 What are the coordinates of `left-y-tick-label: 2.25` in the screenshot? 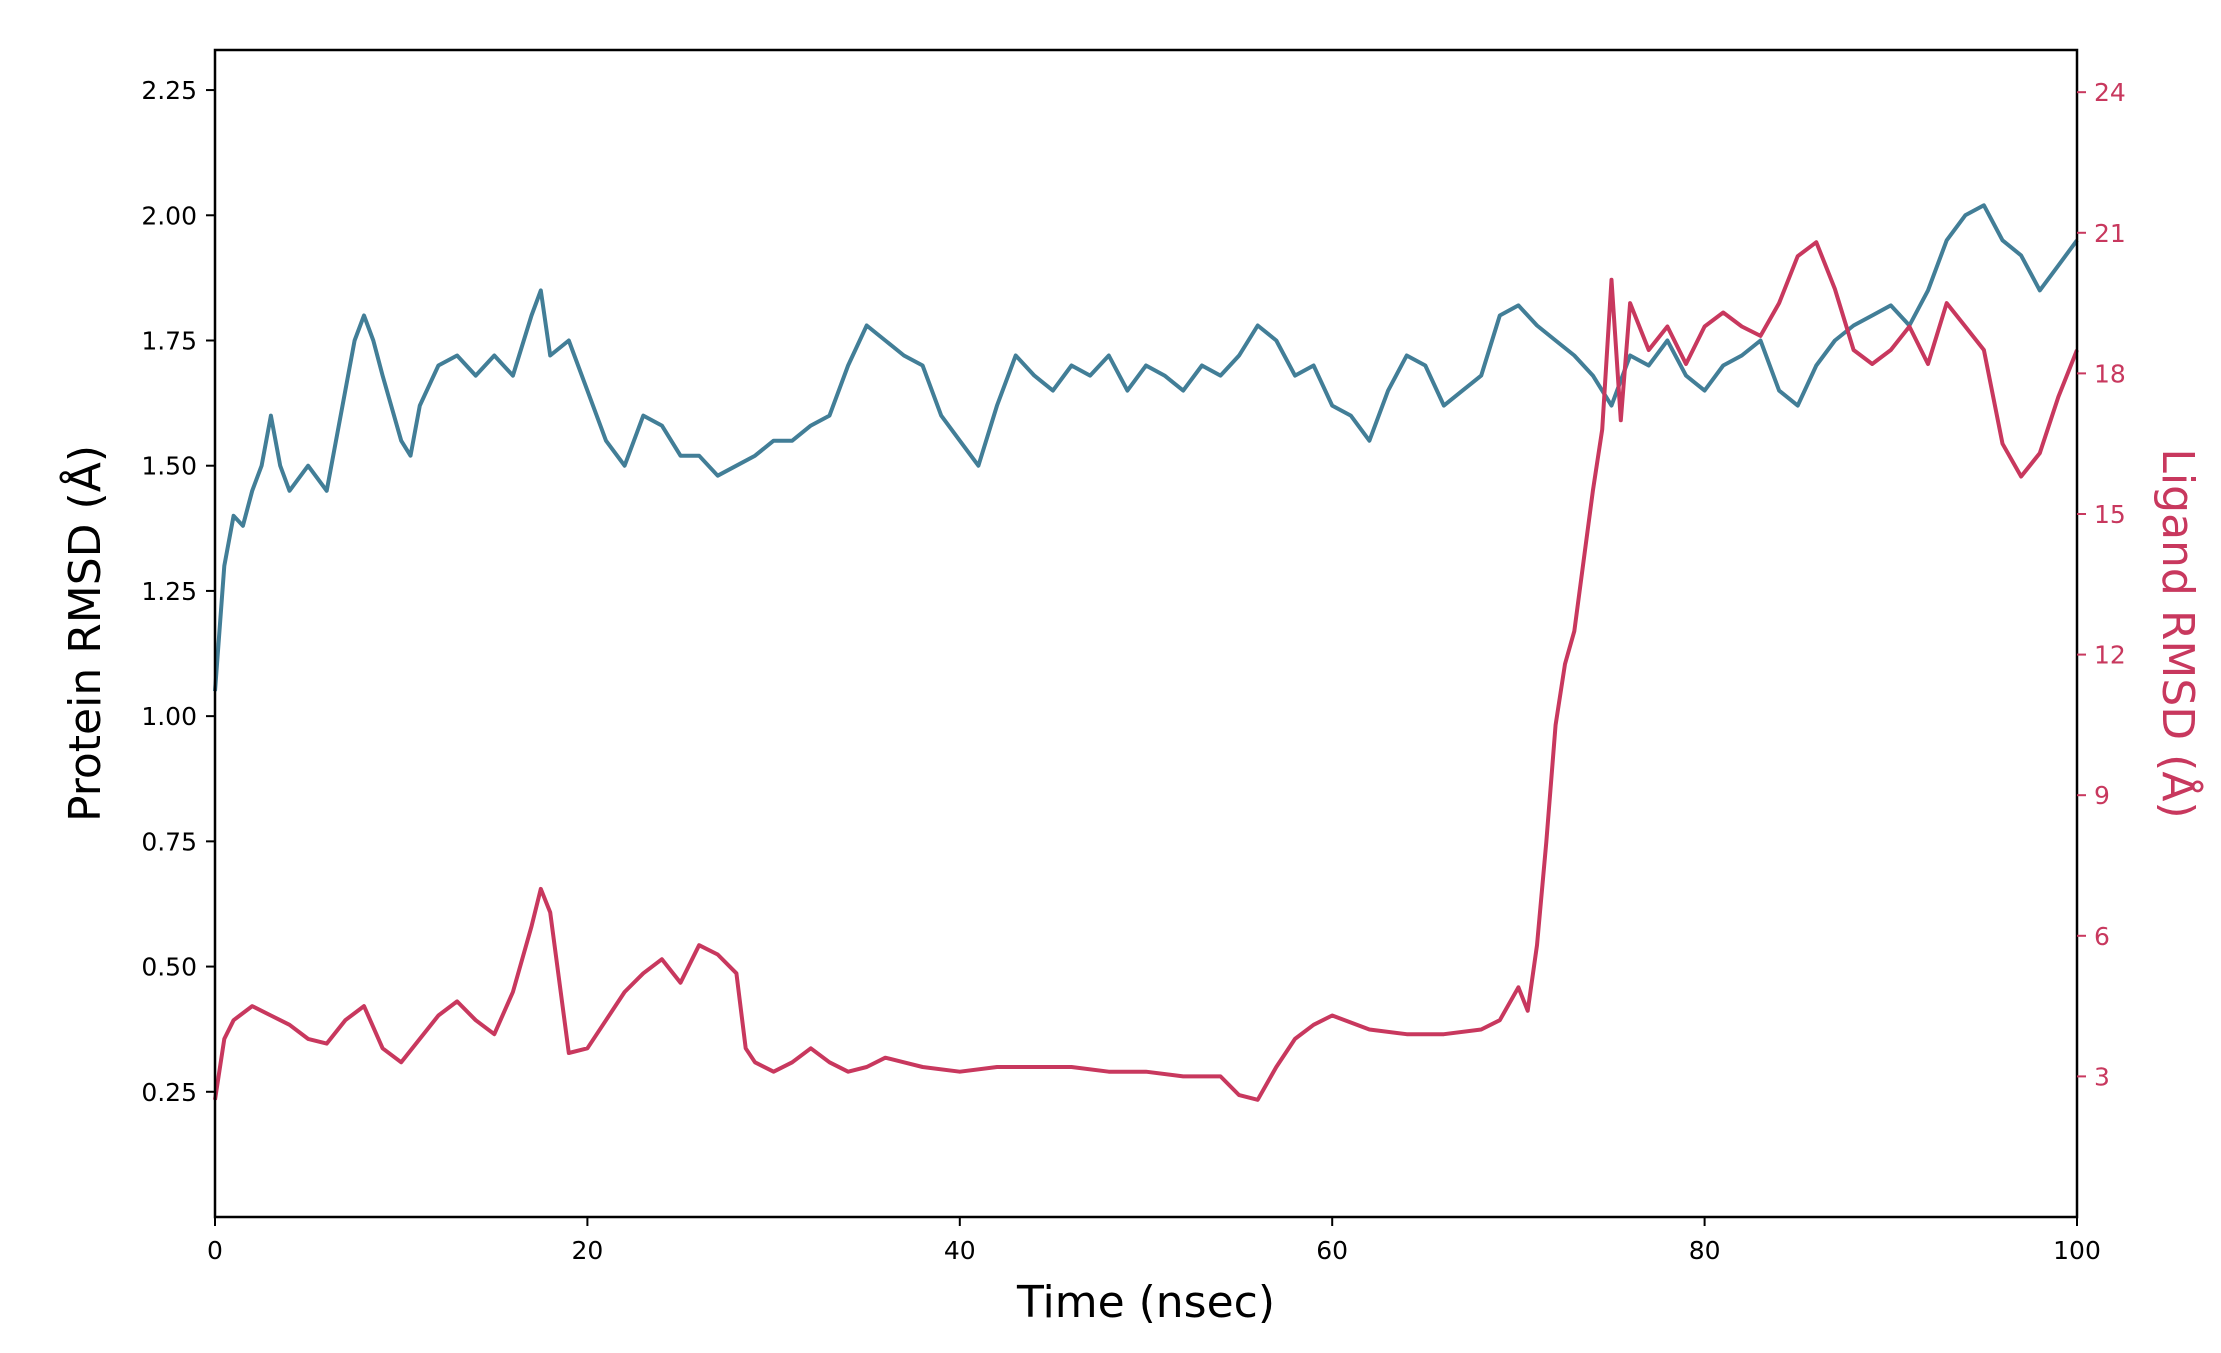 It's located at (169, 90).